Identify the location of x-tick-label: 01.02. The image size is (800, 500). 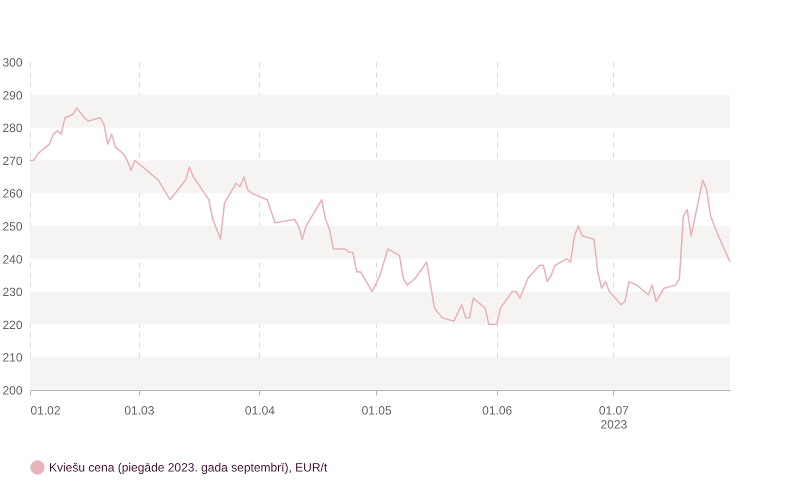
(45, 411).